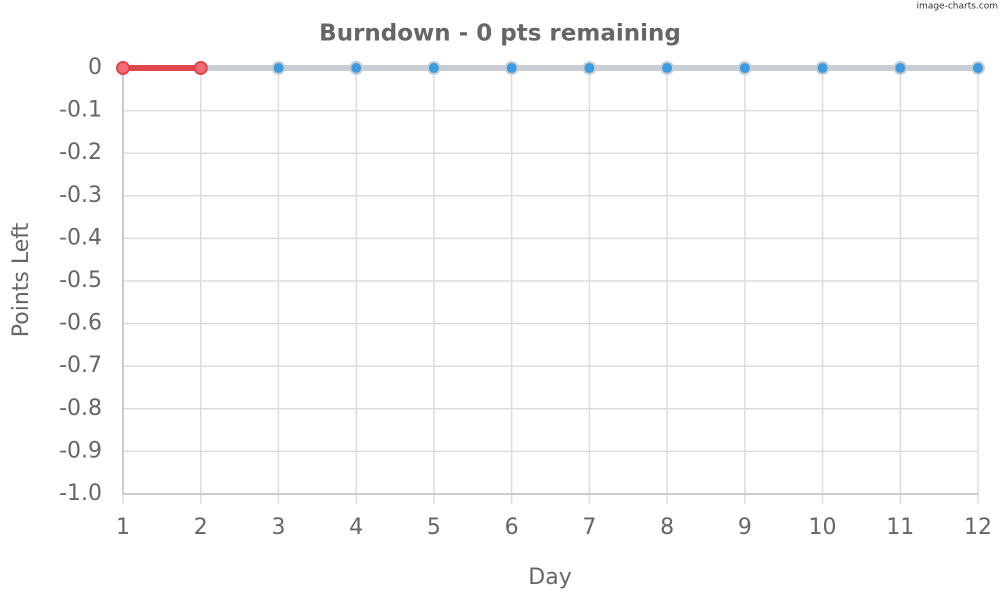 Image resolution: width=1000 pixels, height=600 pixels. I want to click on y-tick-label: -0.2, so click(80, 152).